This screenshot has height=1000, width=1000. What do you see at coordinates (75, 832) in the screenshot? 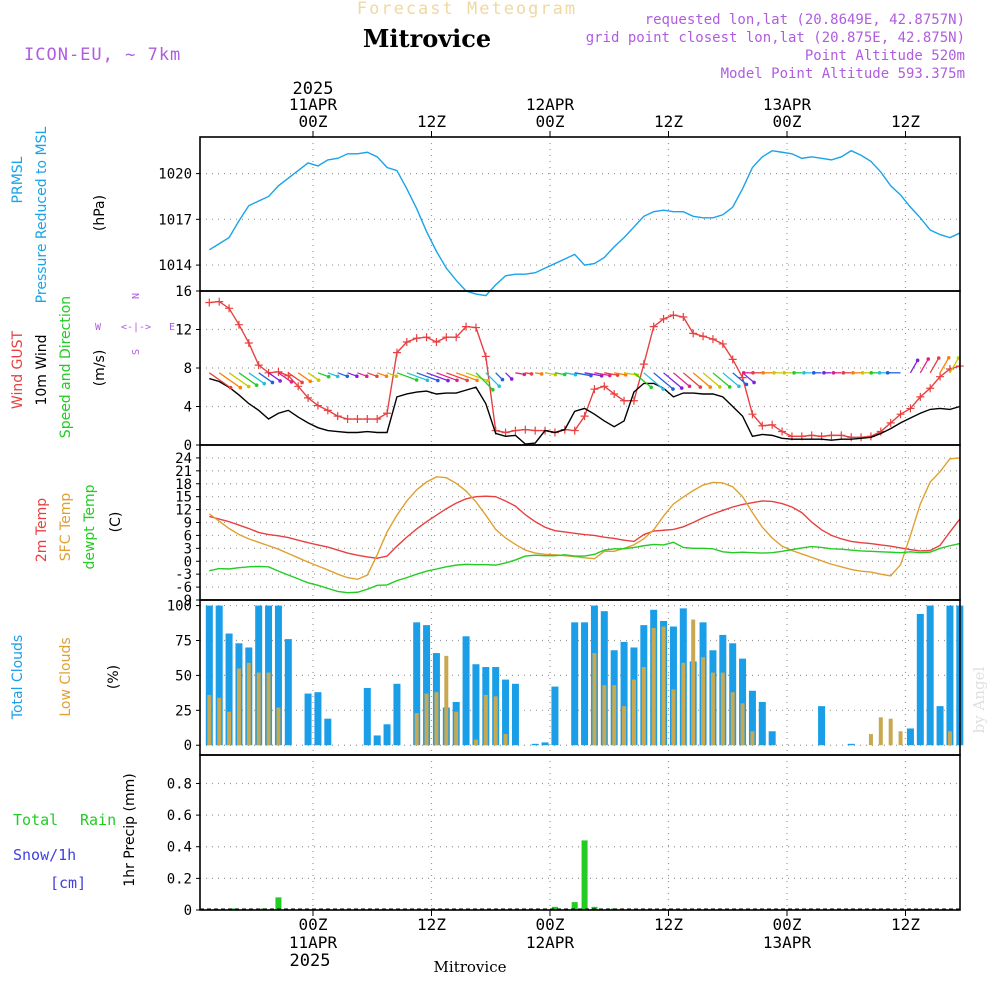
I see `precip-labels: Total Rain Snow/1h [cm] 1hr Precip (mm)` at bounding box center [75, 832].